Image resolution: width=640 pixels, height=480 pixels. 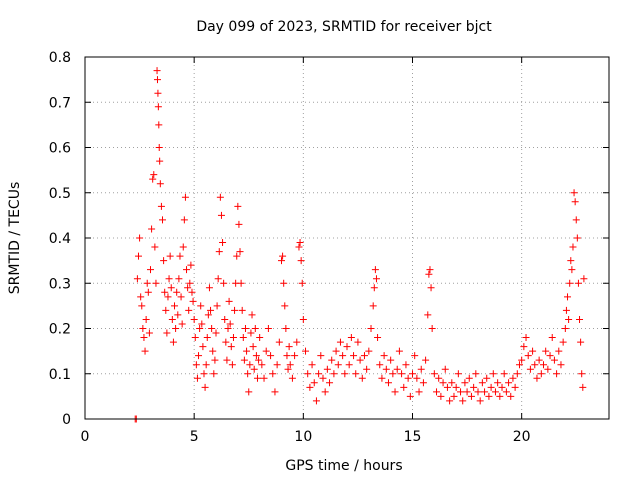 I want to click on y-tick-label: 0.3, so click(x=60, y=284).